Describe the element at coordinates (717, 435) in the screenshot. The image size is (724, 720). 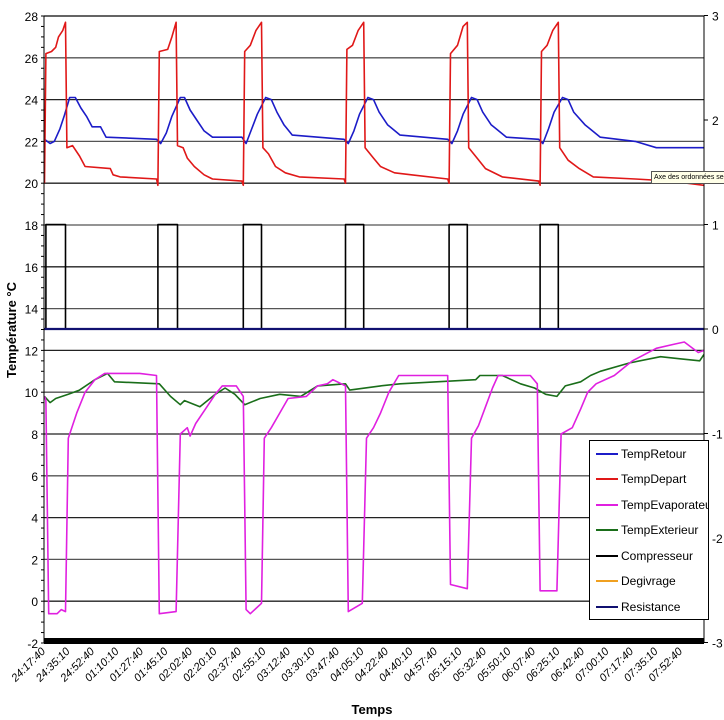
I see `y2-tick-label: -1` at that location.